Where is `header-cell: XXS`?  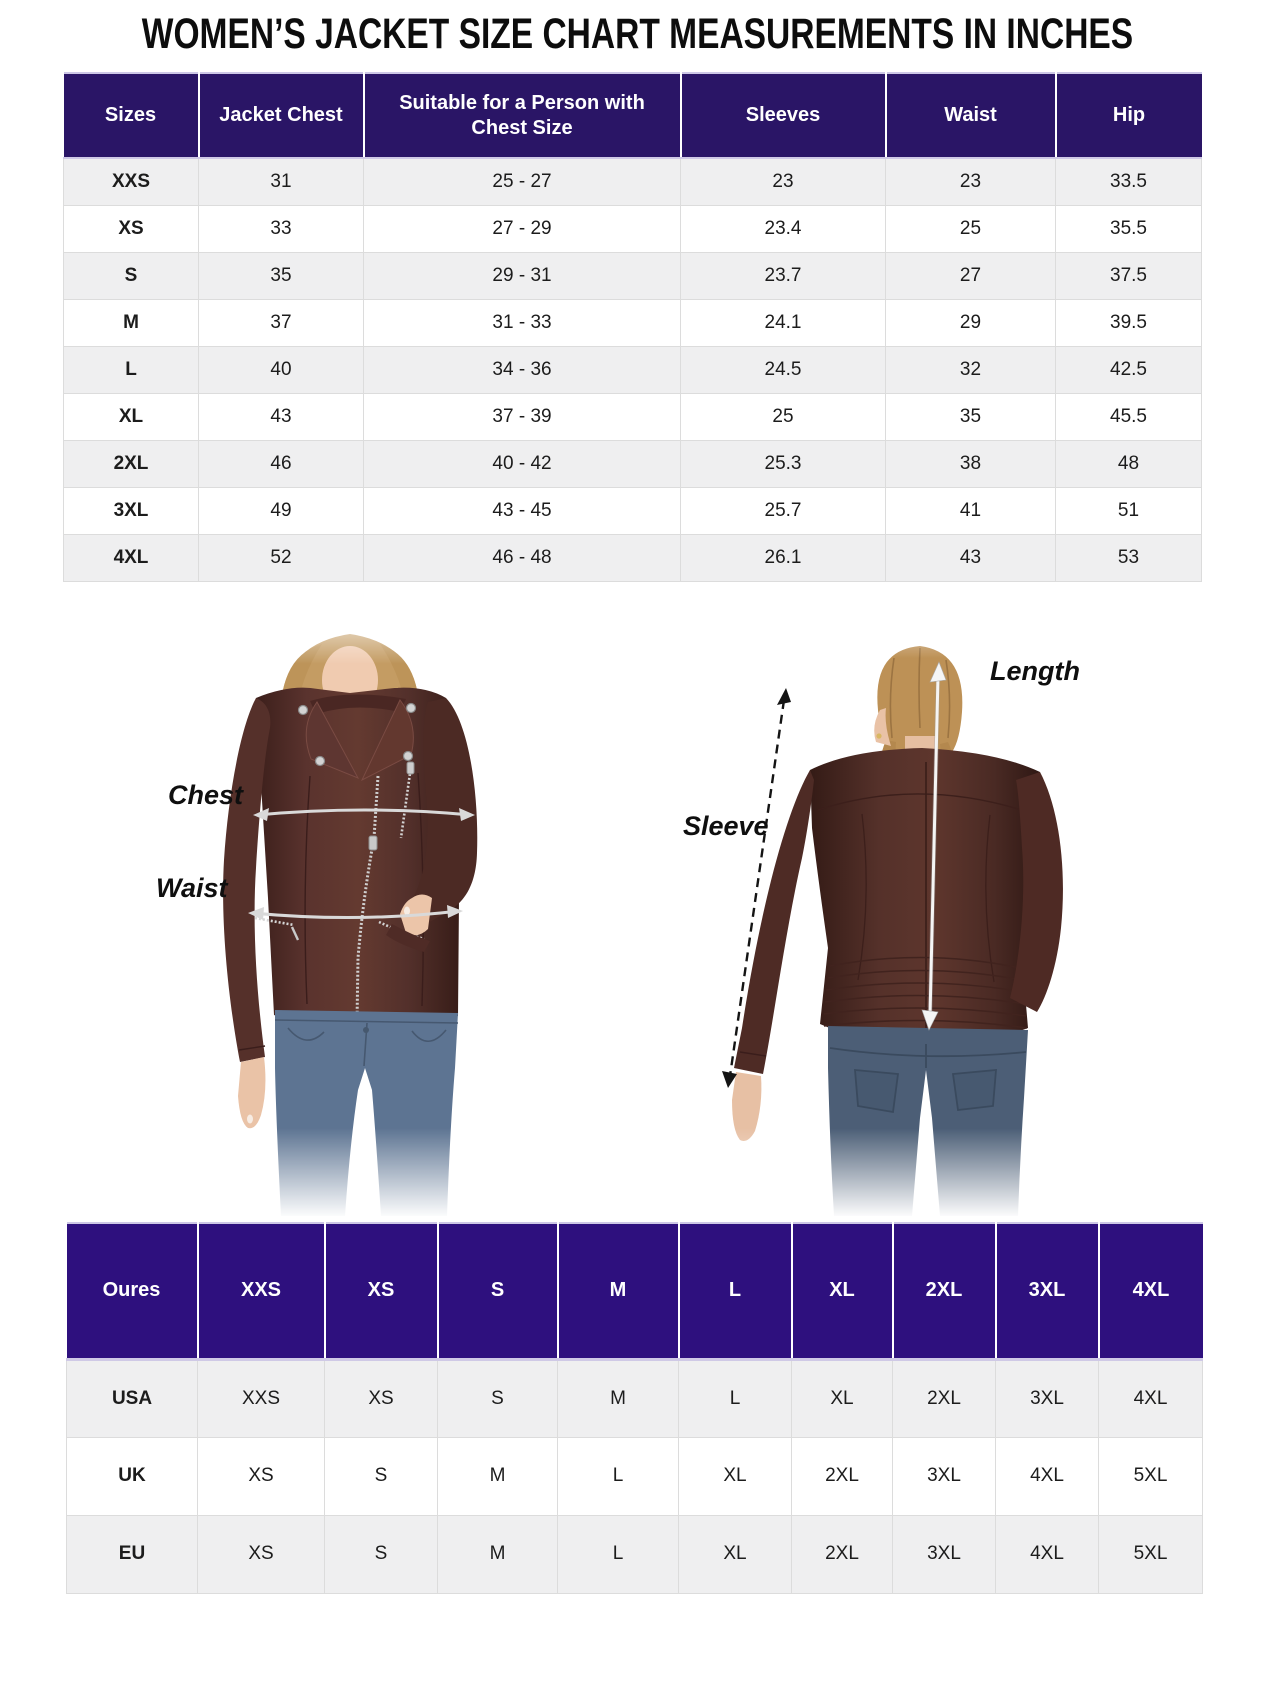 header-cell: XXS is located at coordinates (261, 1292).